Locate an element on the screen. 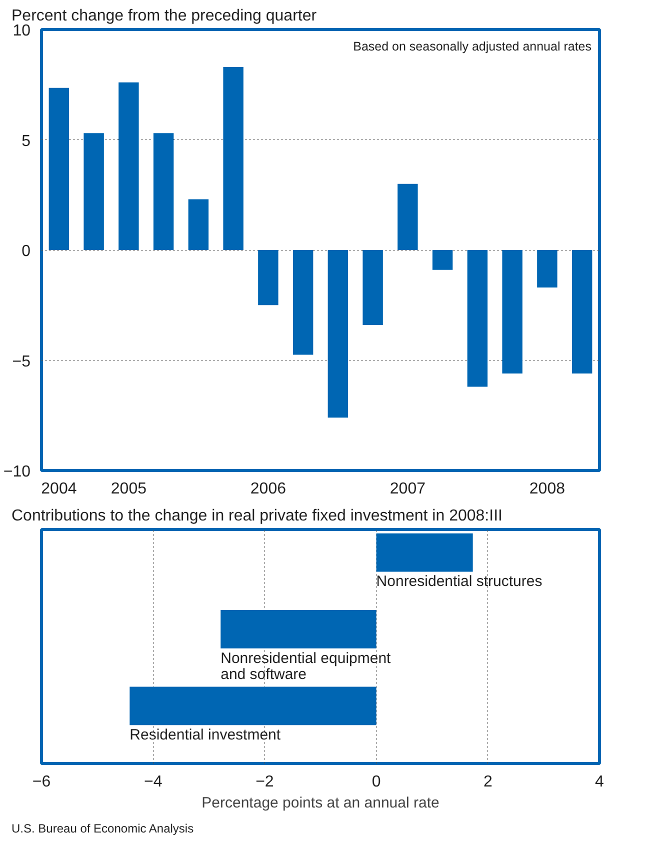 The image size is (649, 860). chart-title: Percent change from the preceding quarter is located at coordinates (165, 16).